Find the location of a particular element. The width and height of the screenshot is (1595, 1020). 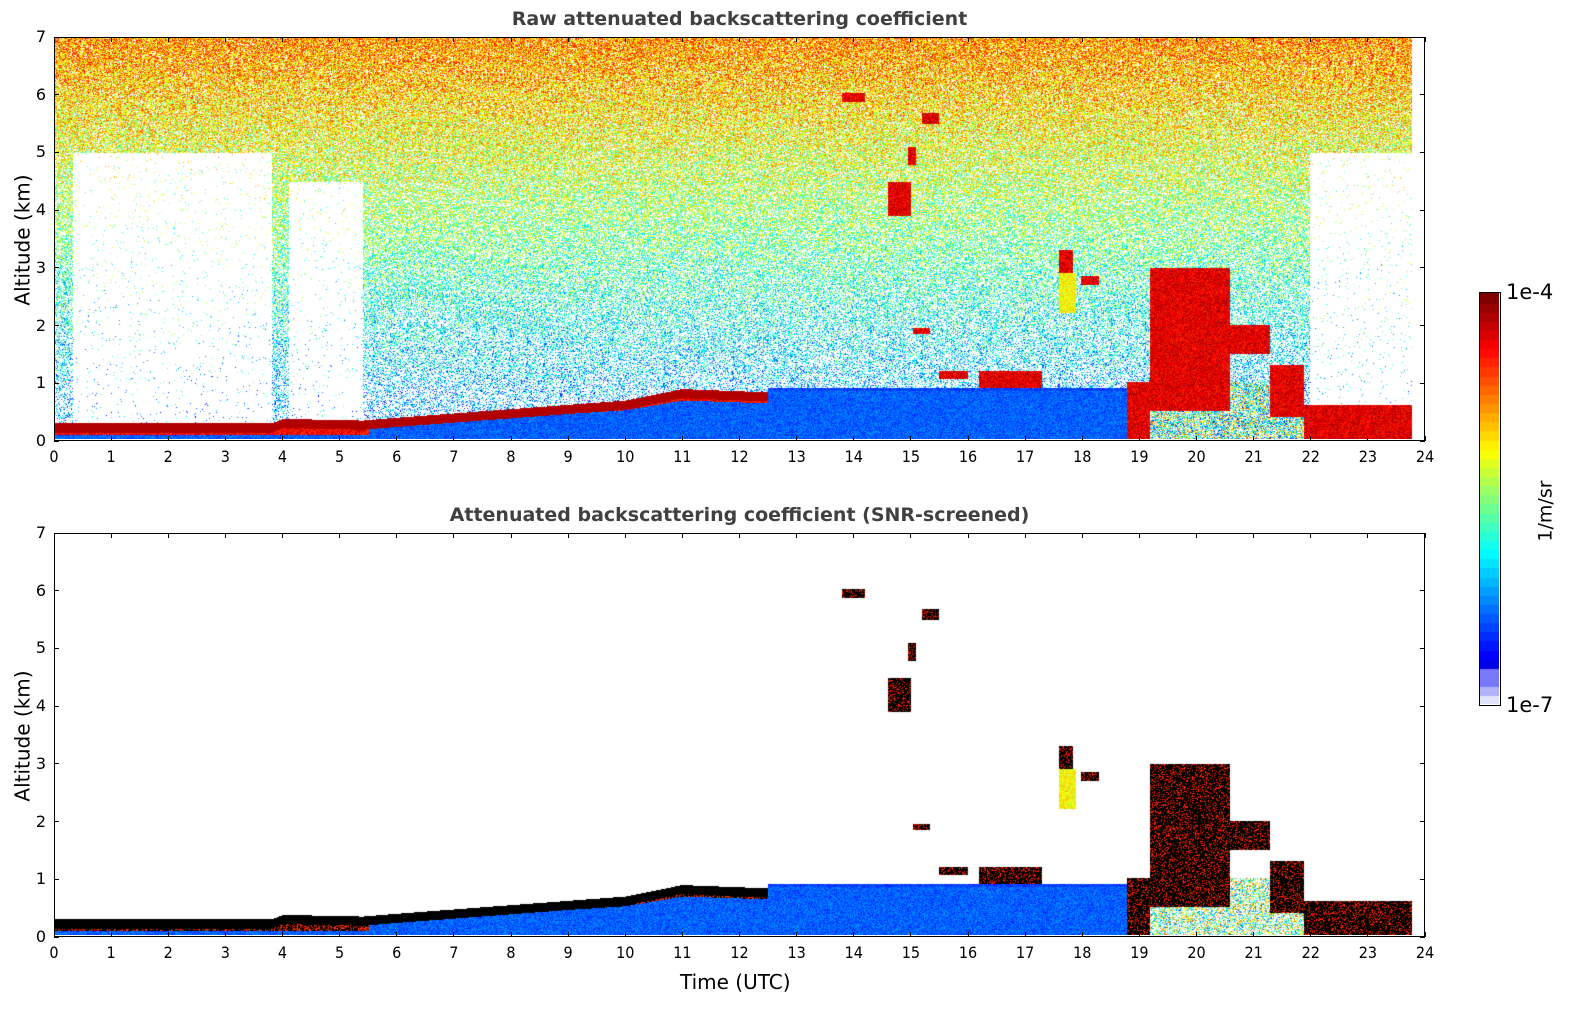

x-tick-label: 11 is located at coordinates (682, 456).